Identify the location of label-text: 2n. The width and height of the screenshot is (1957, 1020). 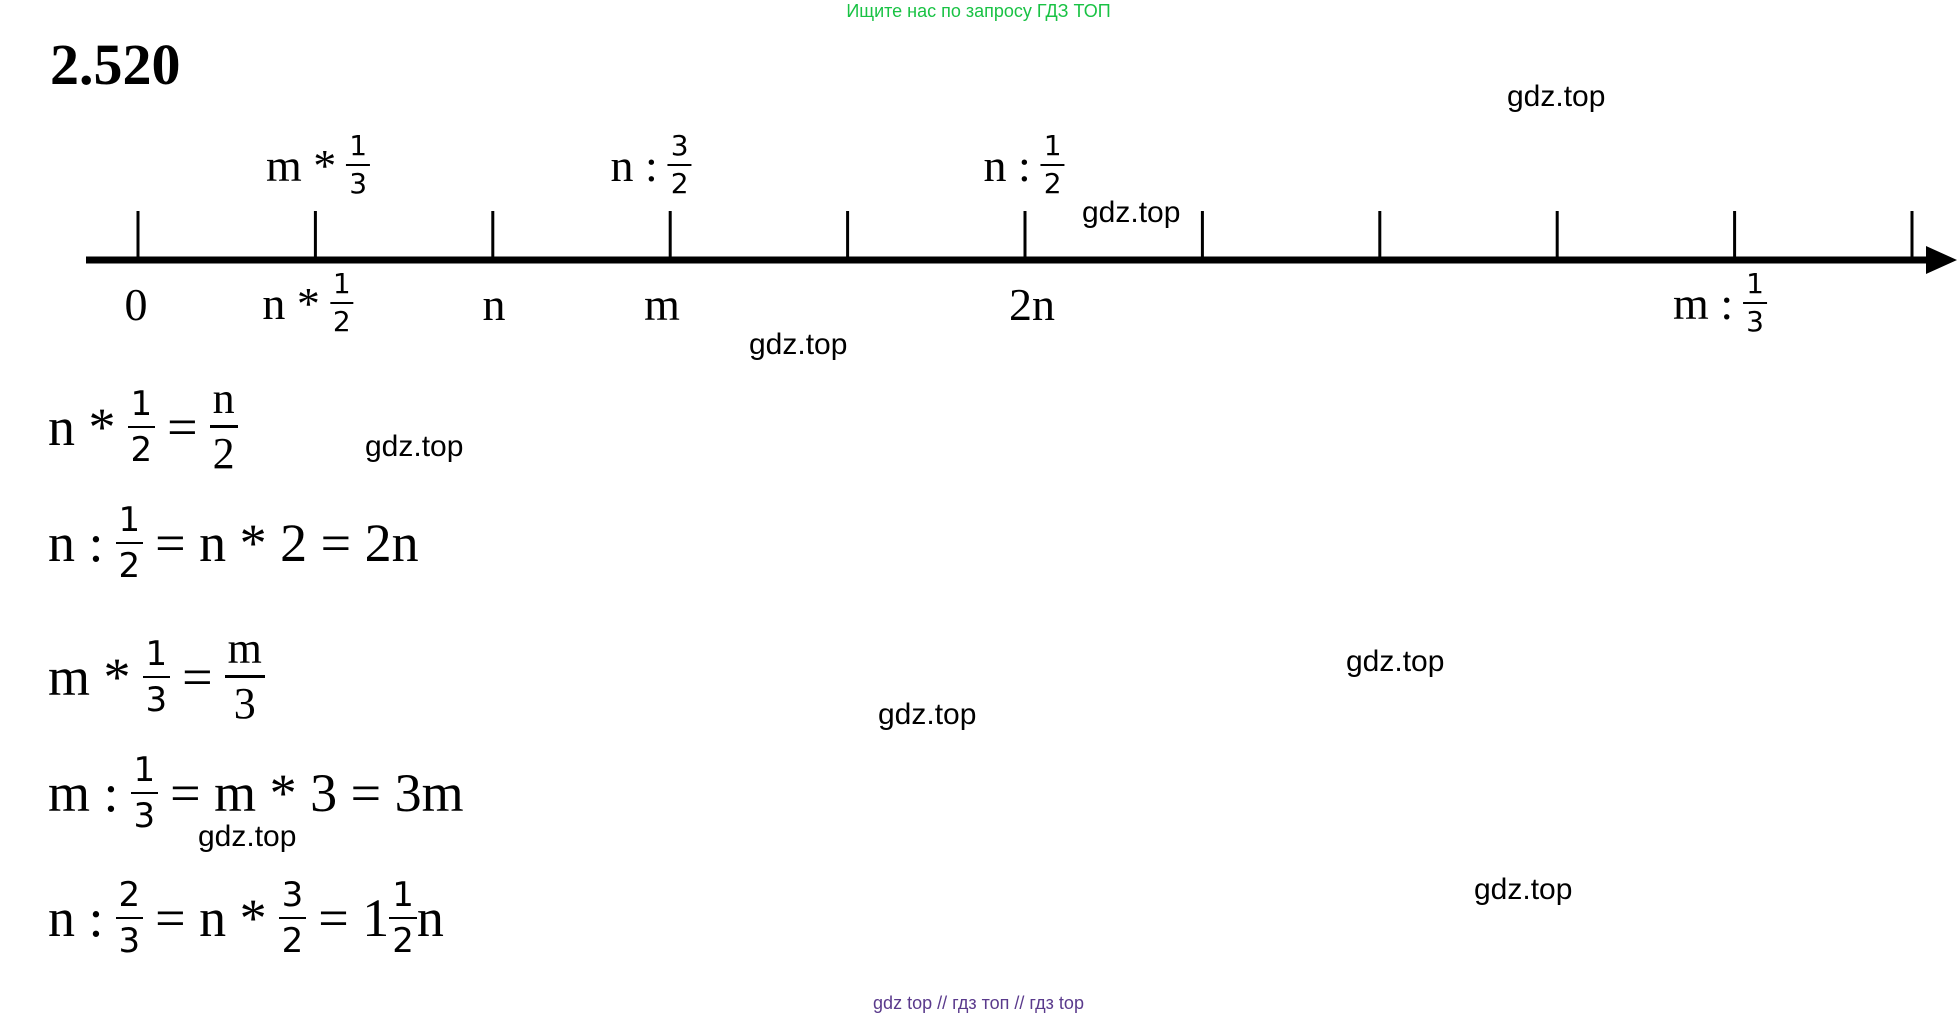
(1032, 304).